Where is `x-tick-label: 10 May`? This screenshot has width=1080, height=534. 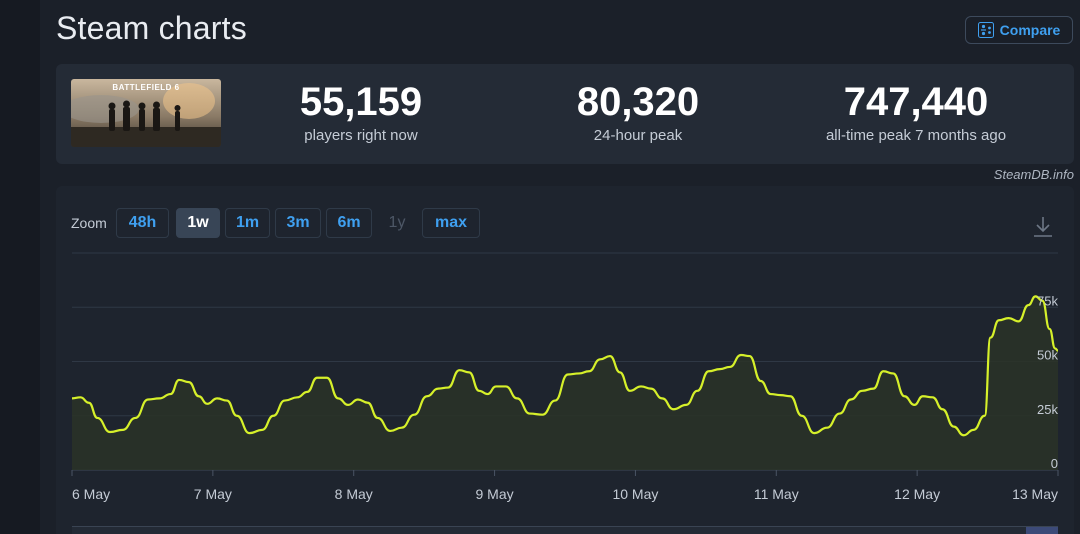
x-tick-label: 10 May is located at coordinates (635, 494).